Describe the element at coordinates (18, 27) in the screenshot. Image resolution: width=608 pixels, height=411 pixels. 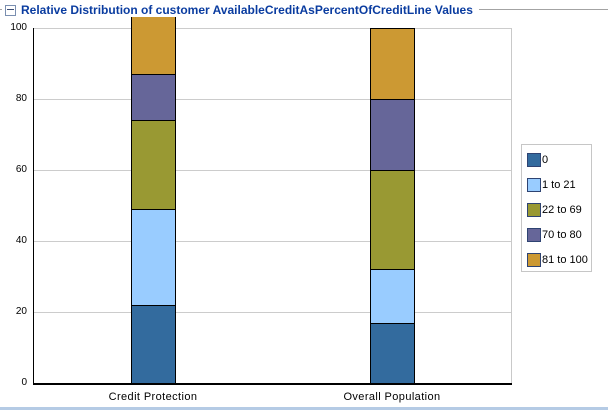
I see `y-tick-label-100: 100` at that location.